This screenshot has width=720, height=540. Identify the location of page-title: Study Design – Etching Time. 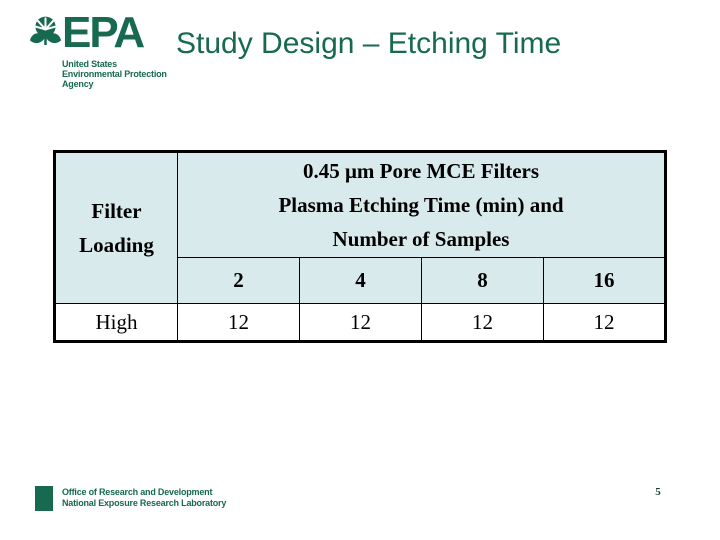
(369, 43).